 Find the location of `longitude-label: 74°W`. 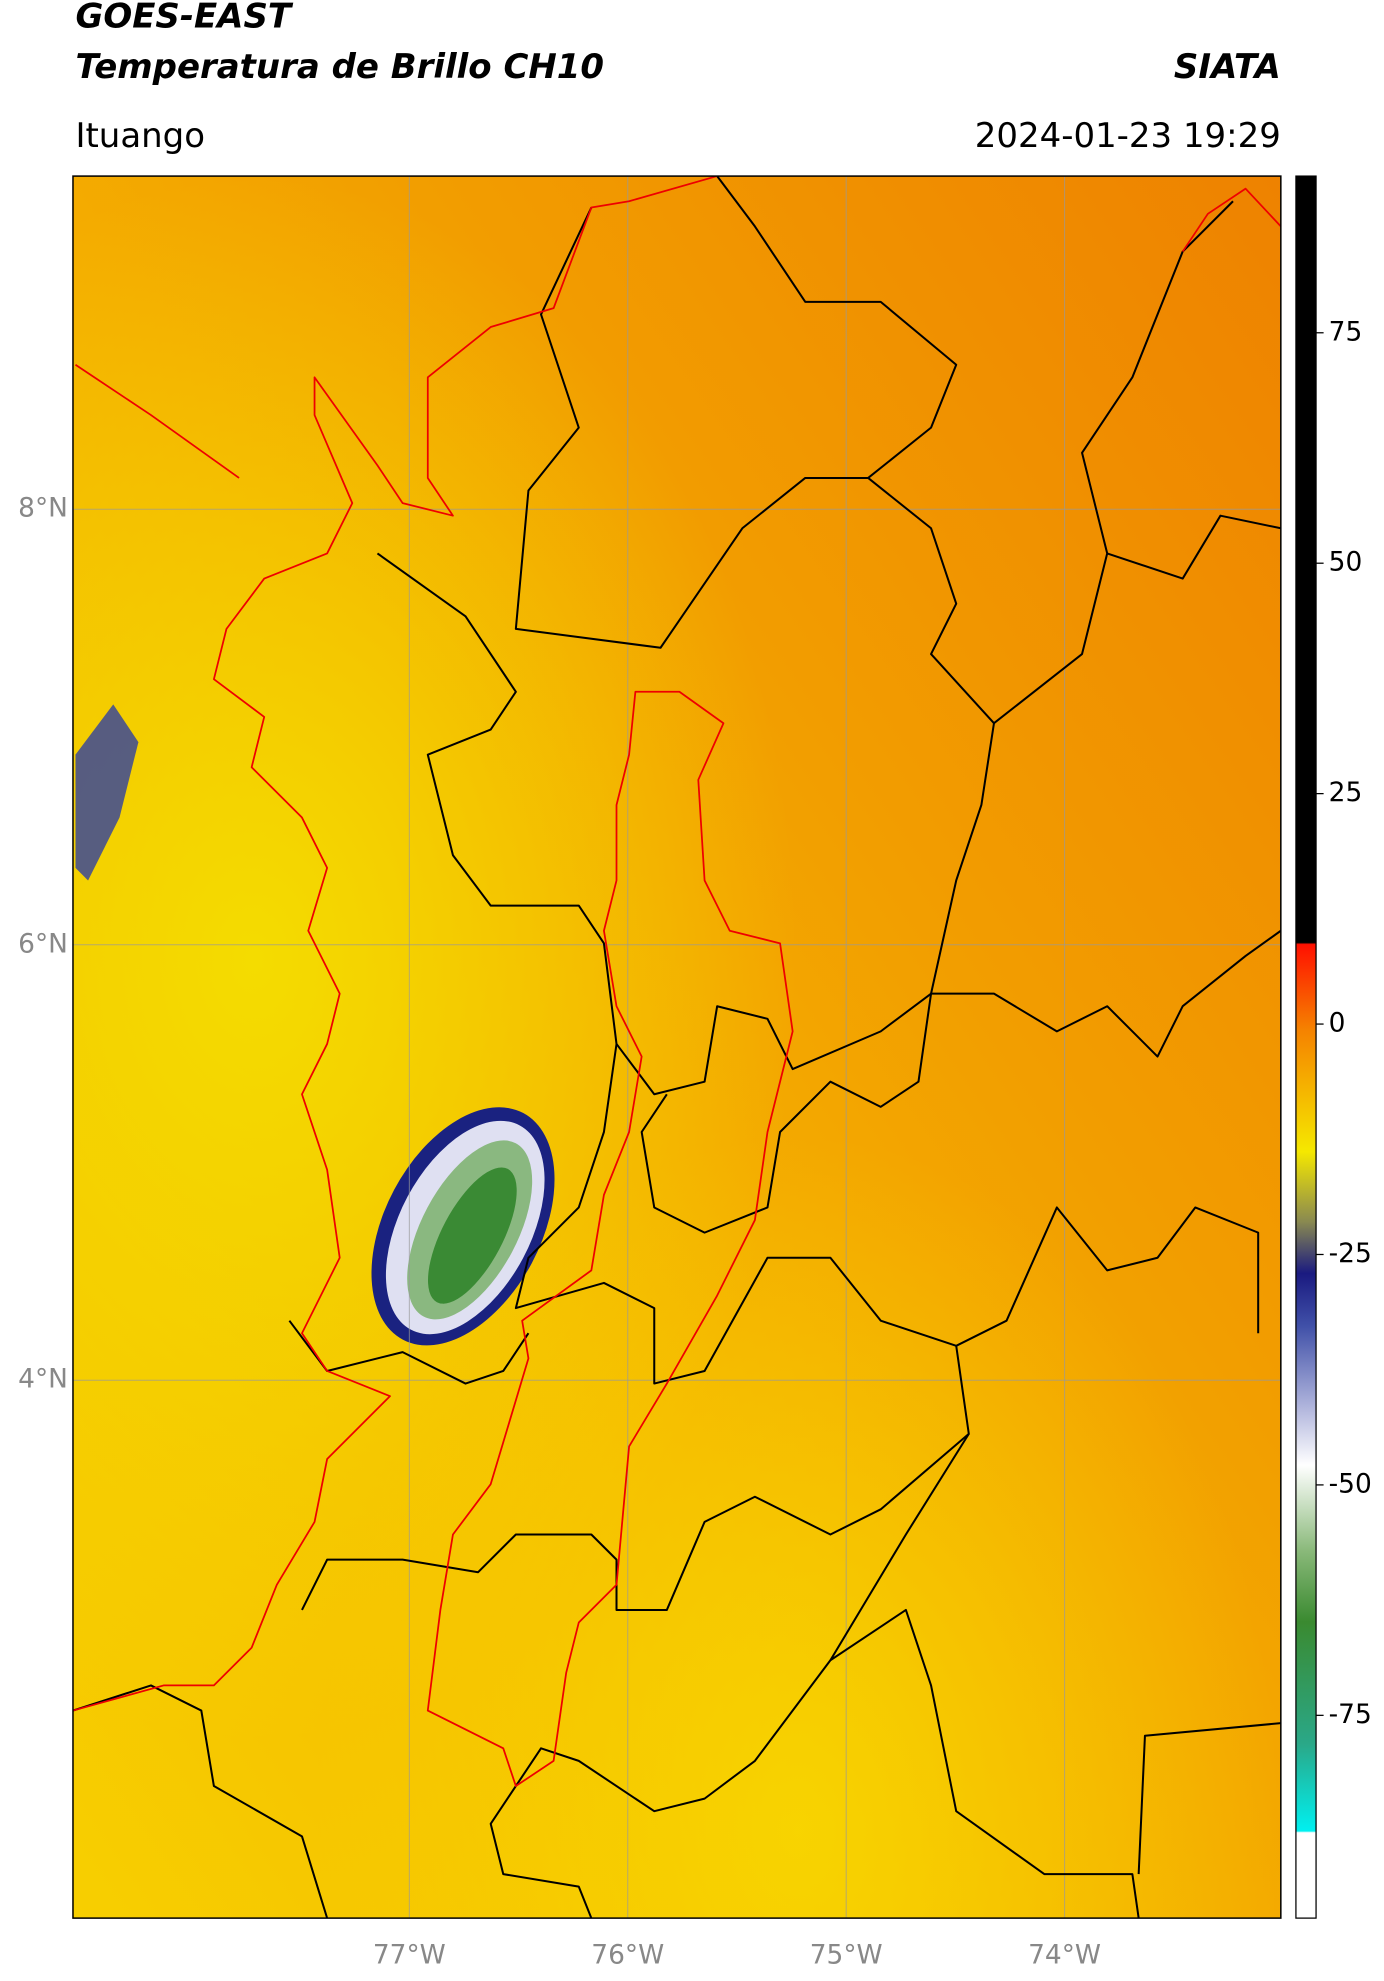

longitude-label: 74°W is located at coordinates (1064, 1954).